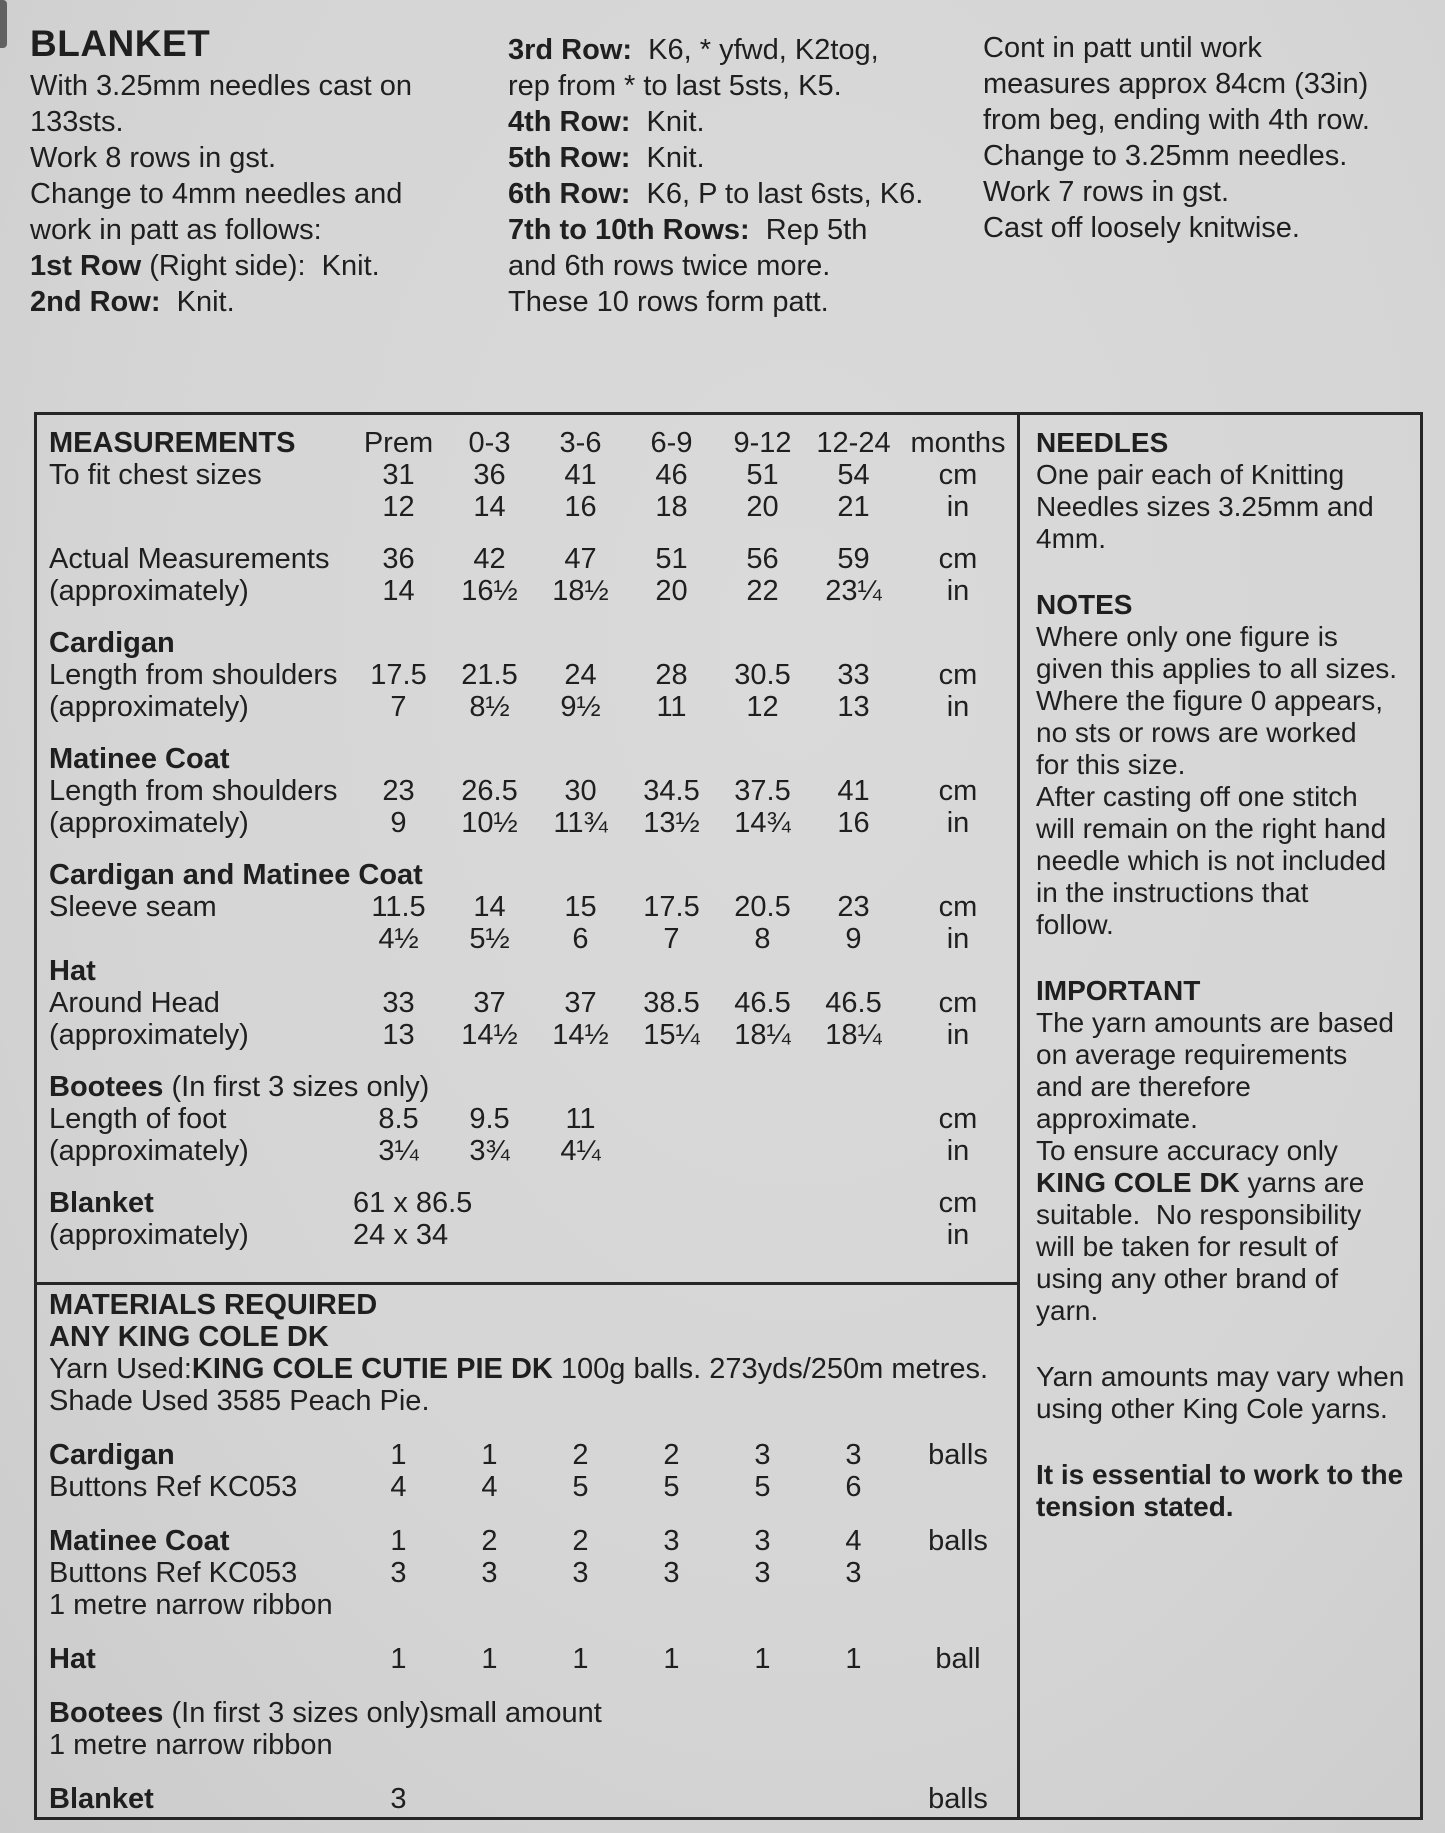 The image size is (1445, 1833). What do you see at coordinates (101, 1799) in the screenshot?
I see `row-label: Blanket` at bounding box center [101, 1799].